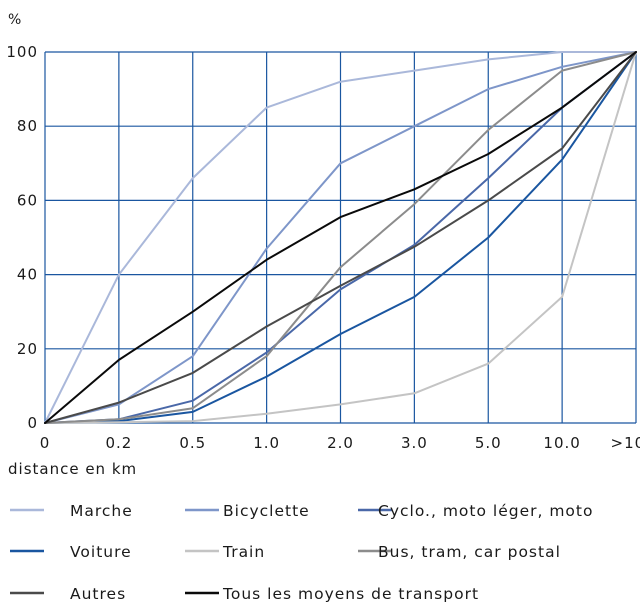  What do you see at coordinates (485, 511) in the screenshot?
I see `legend-label-2: Cyclo., moto léger, moto` at bounding box center [485, 511].